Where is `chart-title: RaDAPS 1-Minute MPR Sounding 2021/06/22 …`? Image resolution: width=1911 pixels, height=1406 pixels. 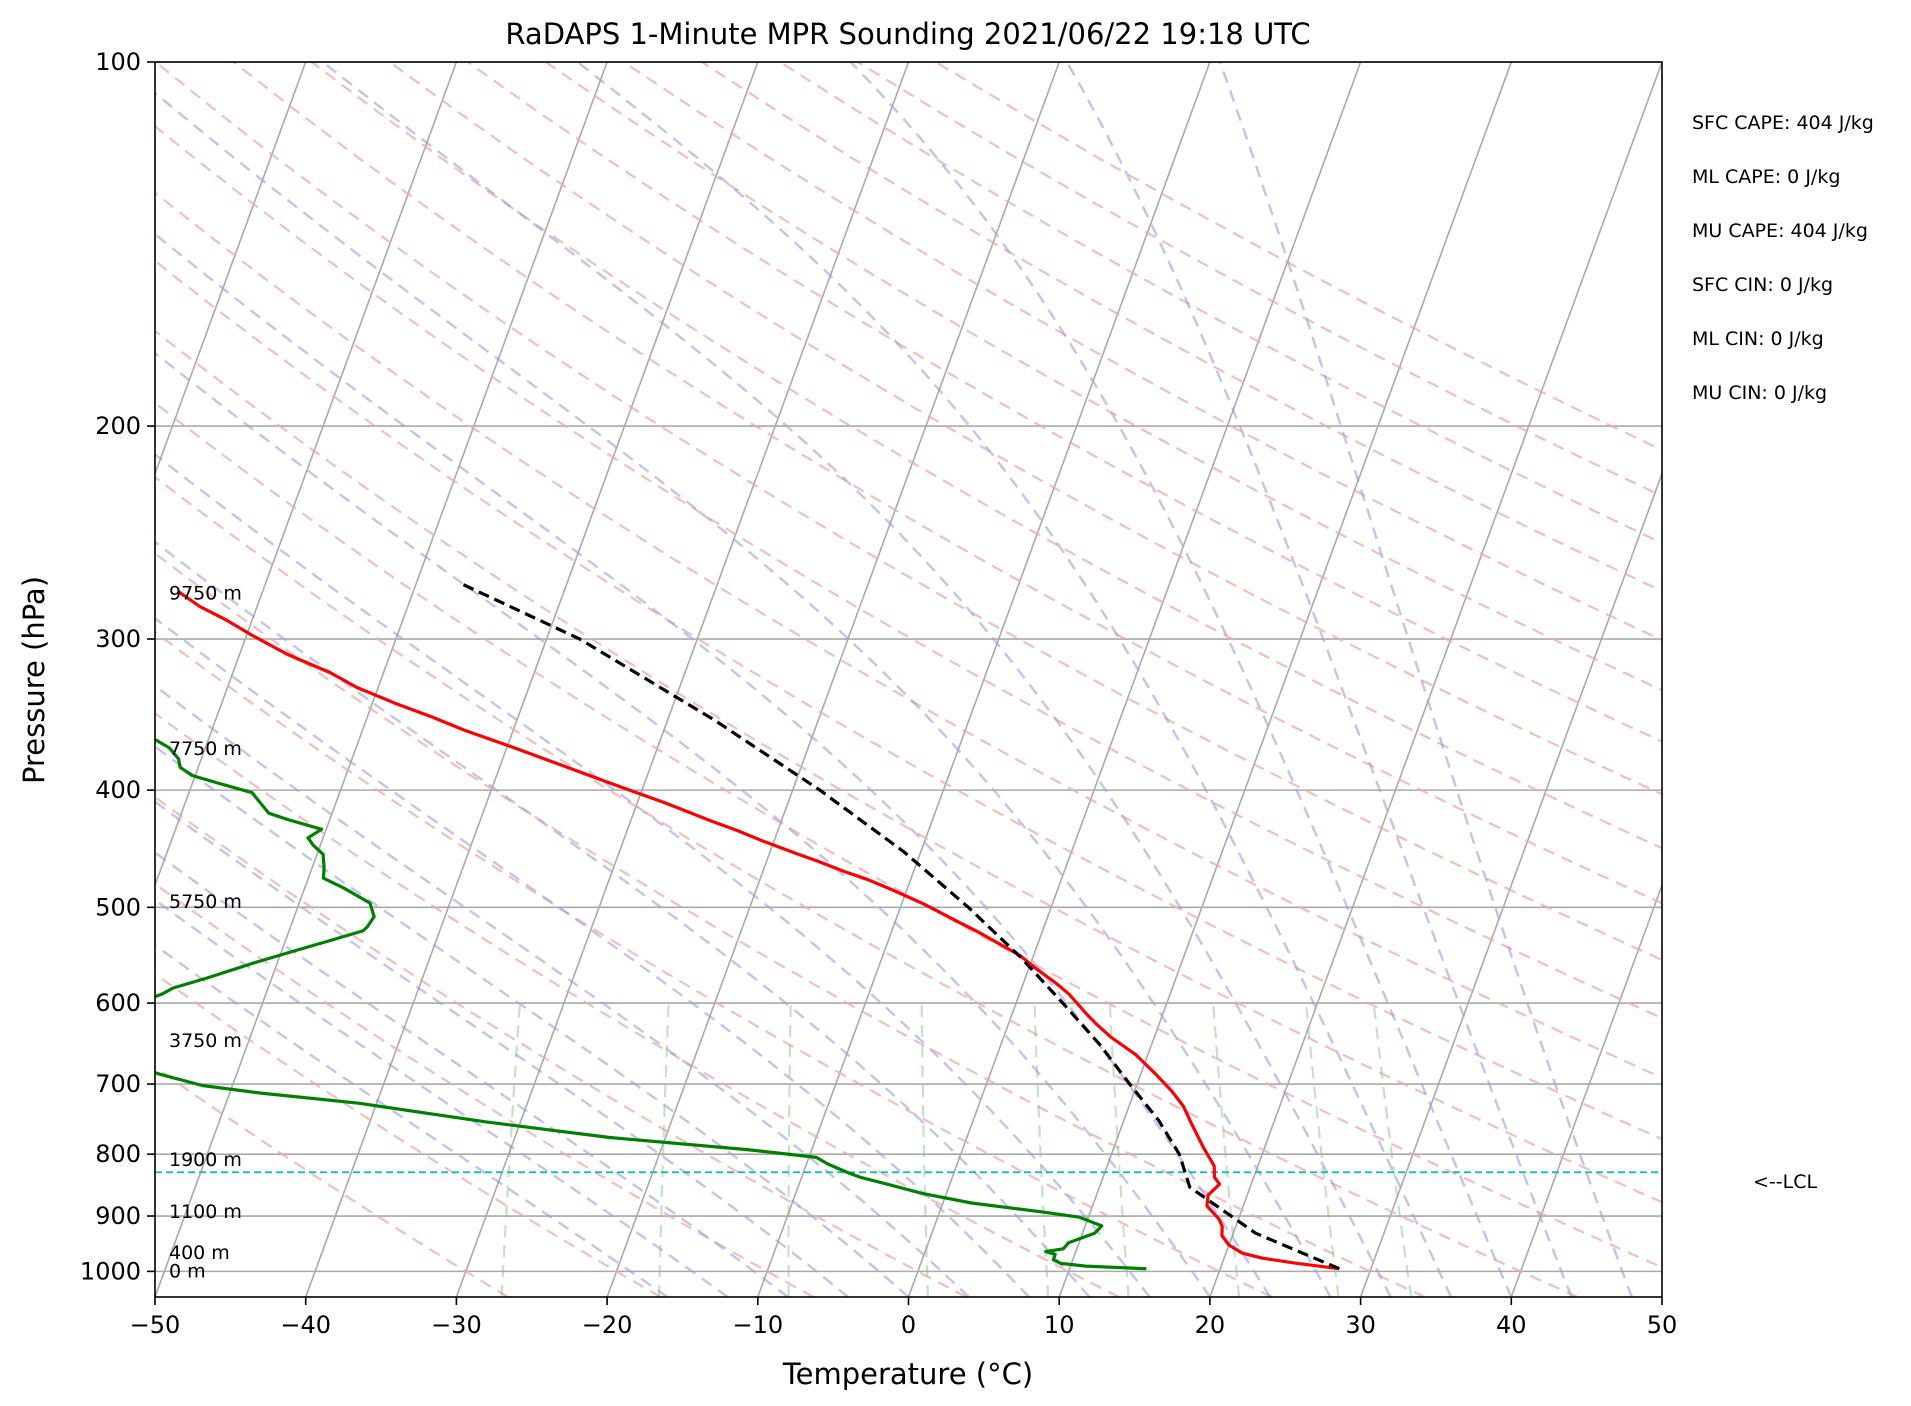
chart-title: RaDAPS 1-Minute MPR Sounding 2021/06/22 … is located at coordinates (907, 34).